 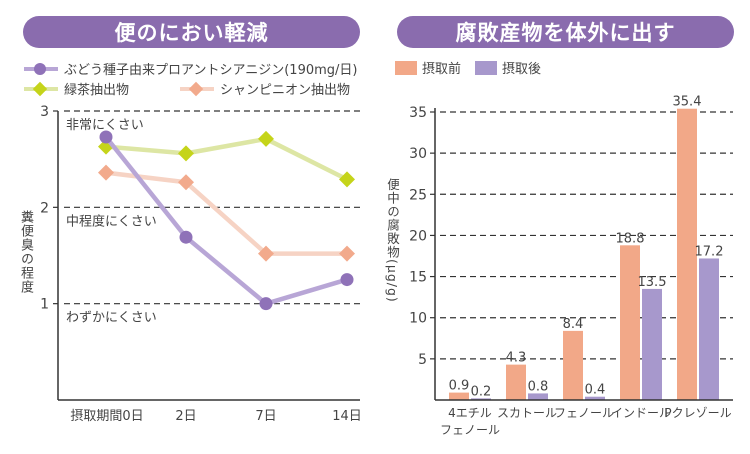 What do you see at coordinates (418, 319) in the screenshot?
I see `y-tick-label: 10` at bounding box center [418, 319].